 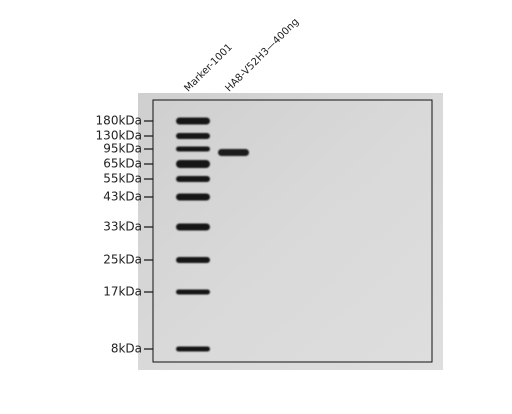 I want to click on sample-band, so click(x=233, y=152).